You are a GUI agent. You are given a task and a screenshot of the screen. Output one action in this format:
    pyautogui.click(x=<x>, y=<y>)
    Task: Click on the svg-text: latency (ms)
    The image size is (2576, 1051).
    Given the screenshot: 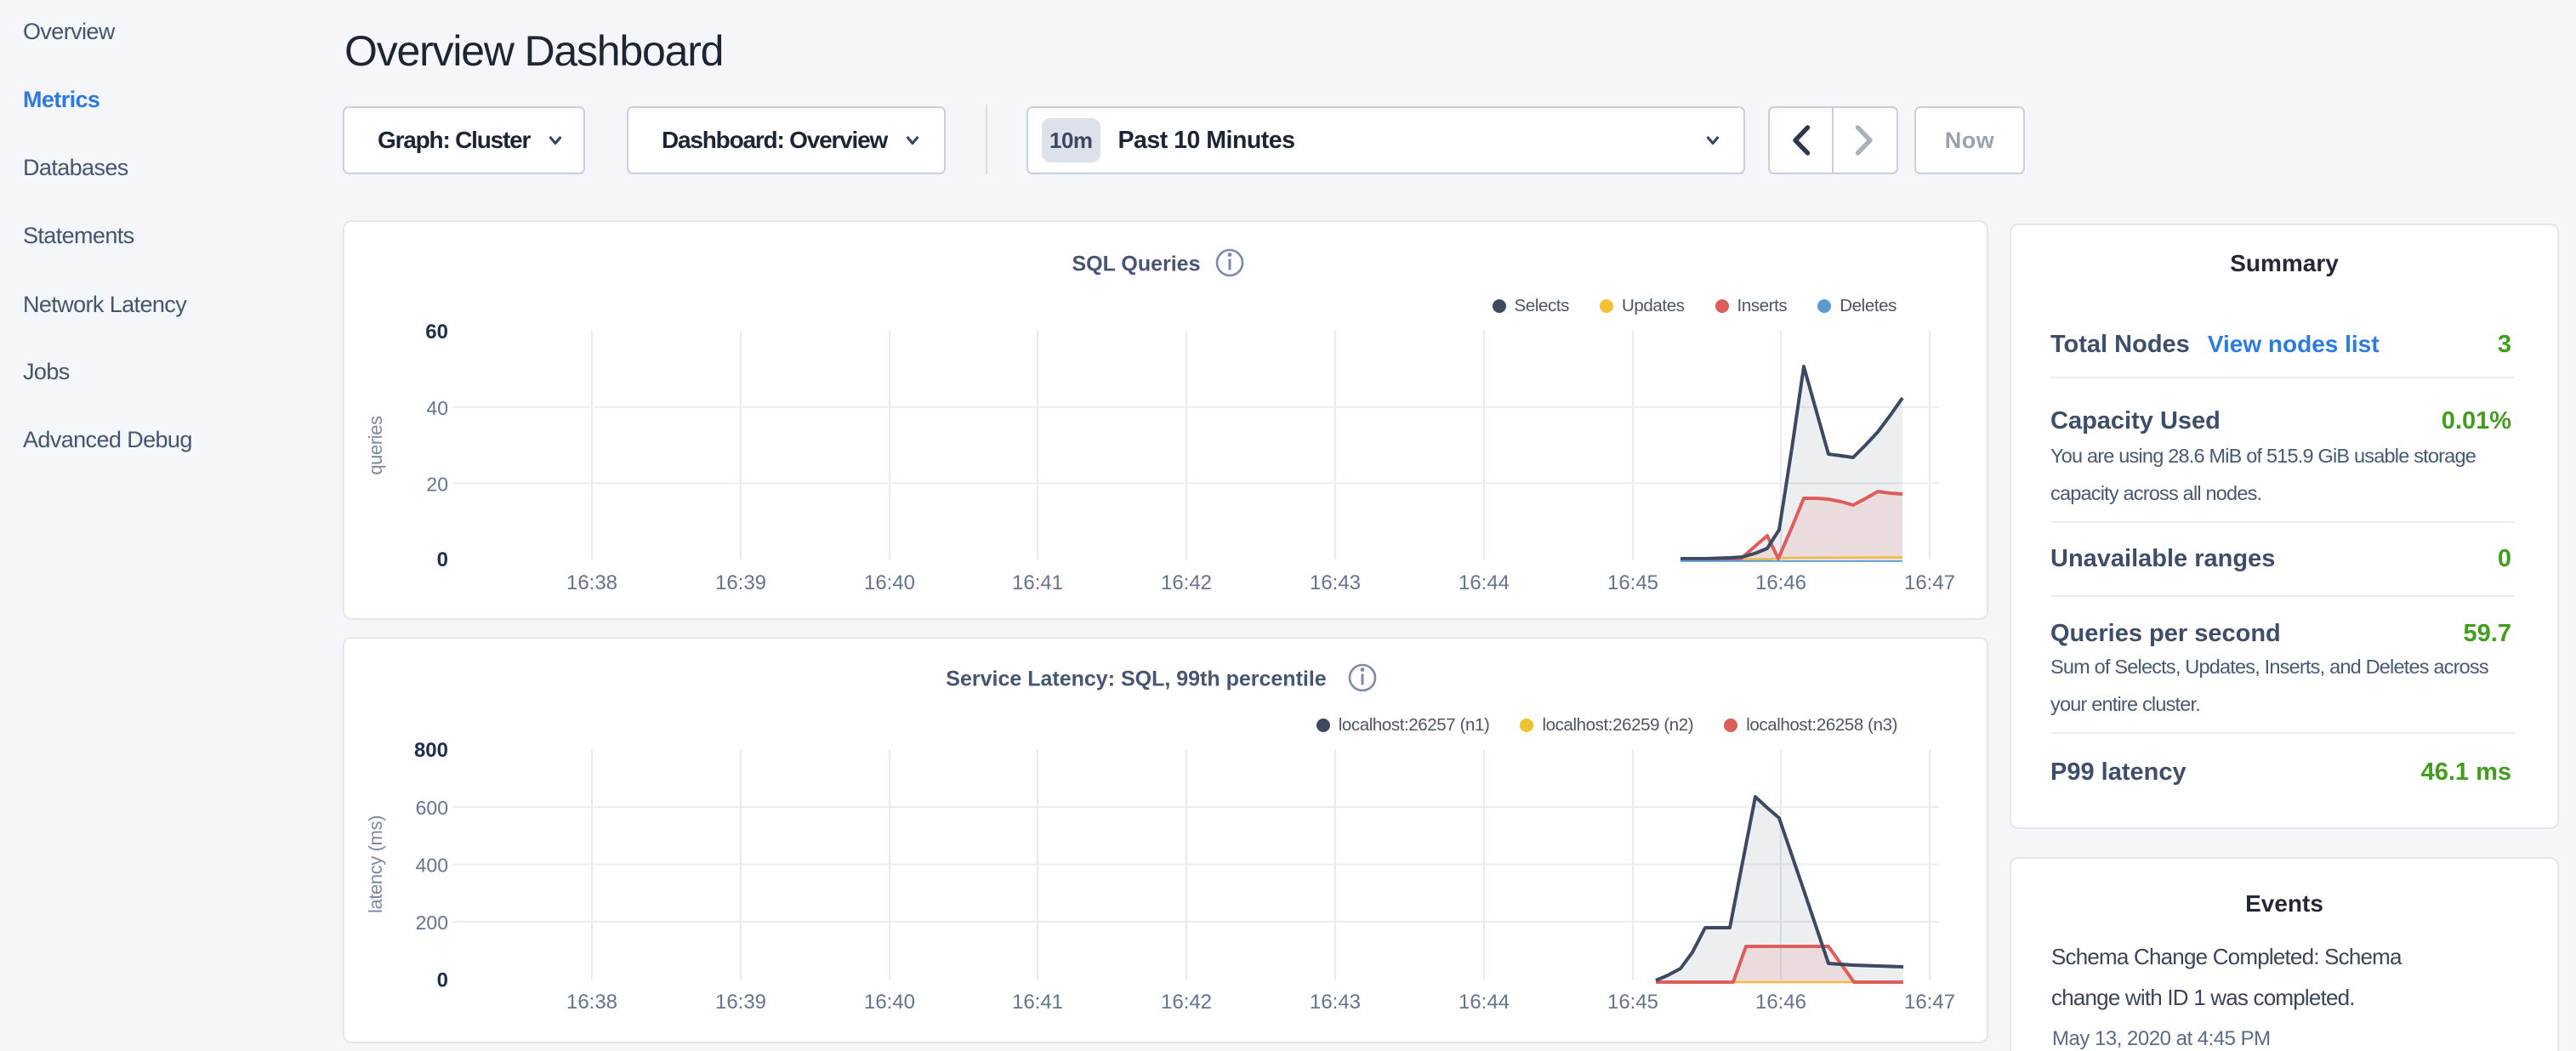 What is the action you would take?
    pyautogui.click(x=375, y=864)
    